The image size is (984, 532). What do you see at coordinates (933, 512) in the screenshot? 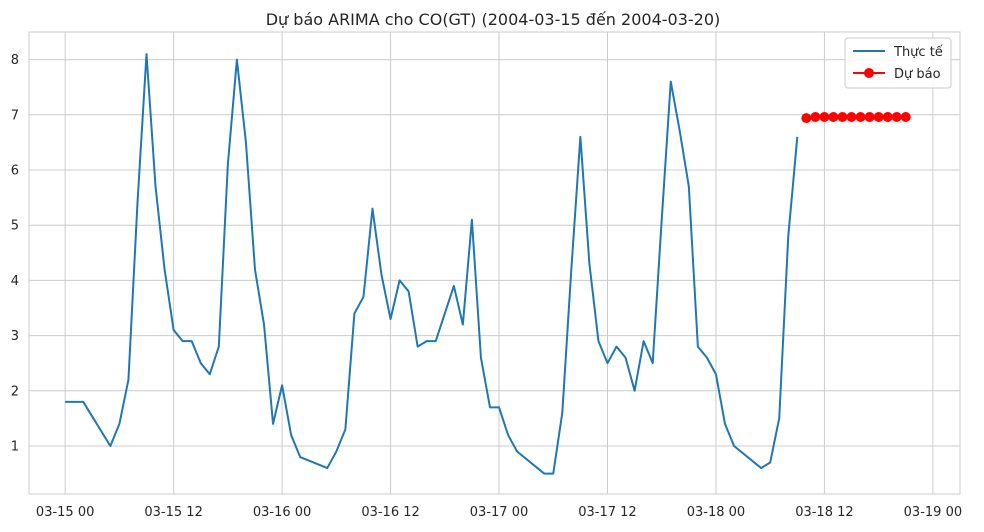
I see `x-tick-label: 03-19 00` at bounding box center [933, 512].